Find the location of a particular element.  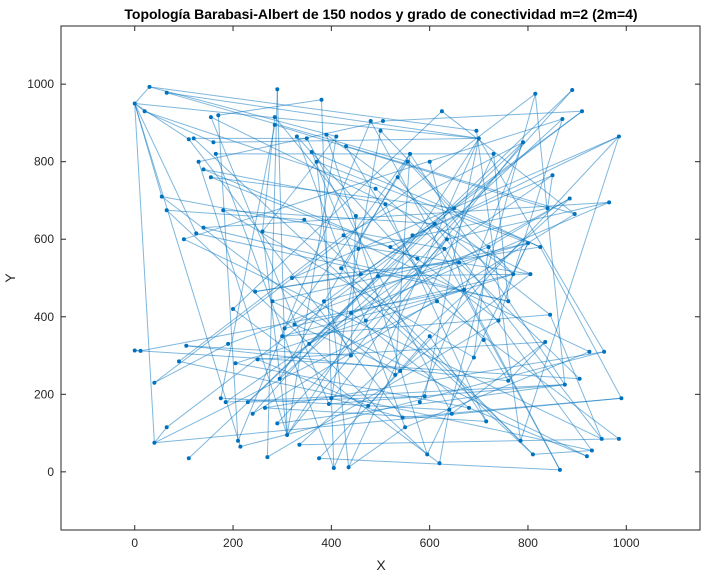

y-tick-label: 600 is located at coordinates (44, 239).